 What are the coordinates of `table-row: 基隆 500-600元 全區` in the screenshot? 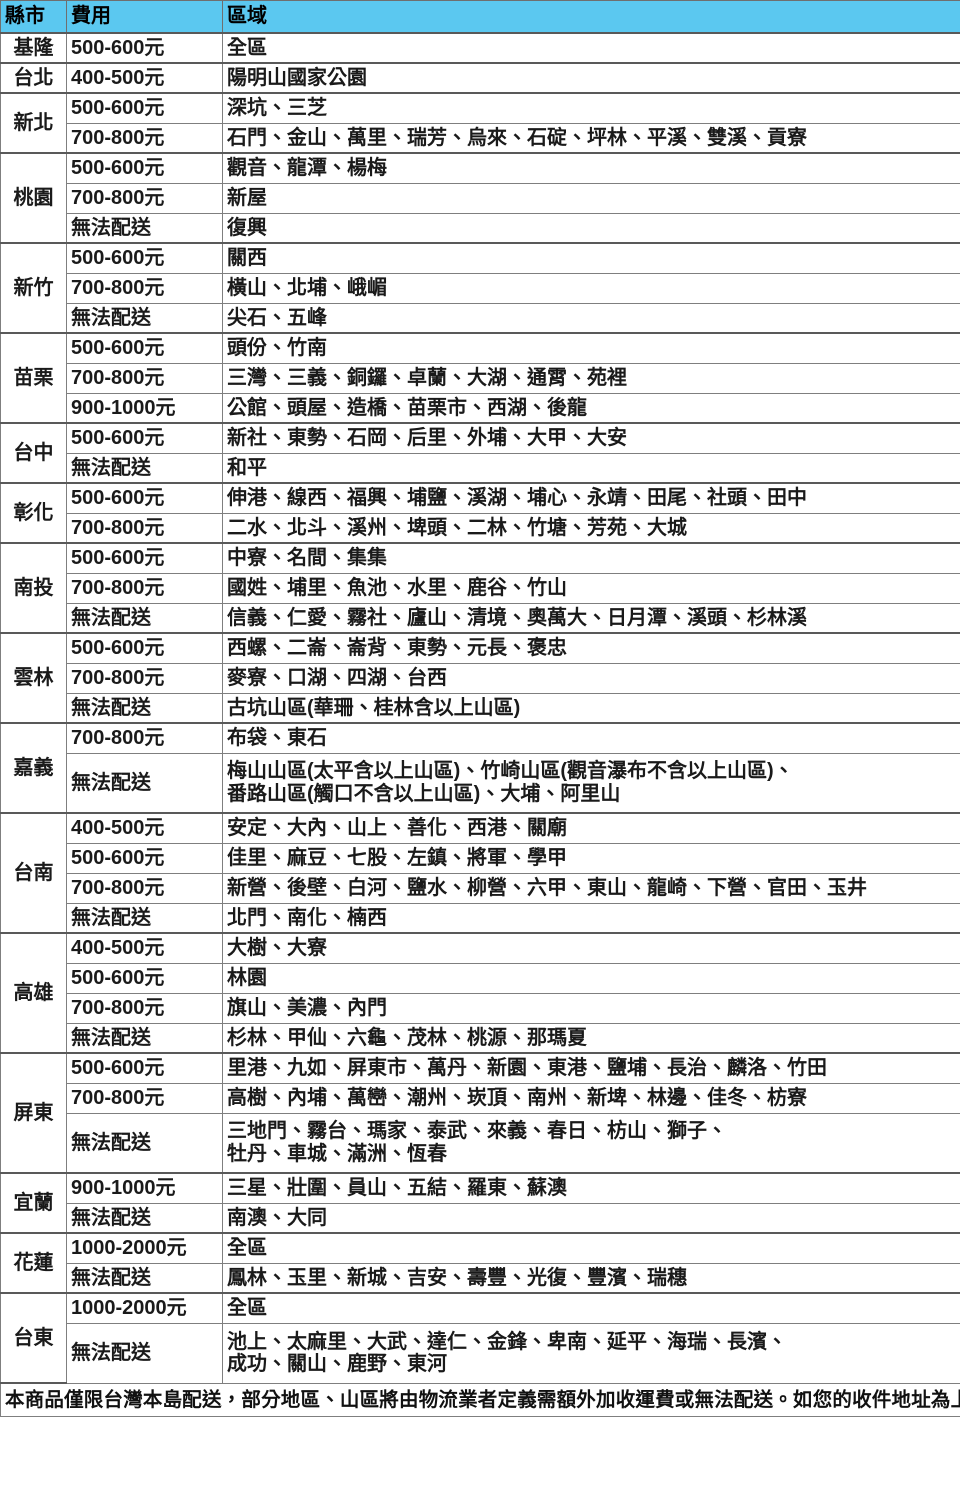 It's located at (480, 48).